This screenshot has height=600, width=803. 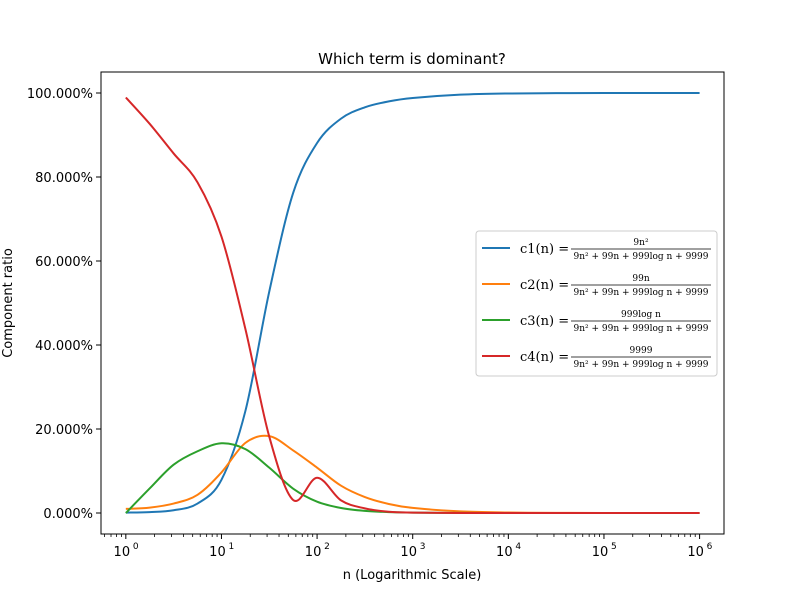 I want to click on legend-label-c2: c2(n) =, so click(x=544, y=285).